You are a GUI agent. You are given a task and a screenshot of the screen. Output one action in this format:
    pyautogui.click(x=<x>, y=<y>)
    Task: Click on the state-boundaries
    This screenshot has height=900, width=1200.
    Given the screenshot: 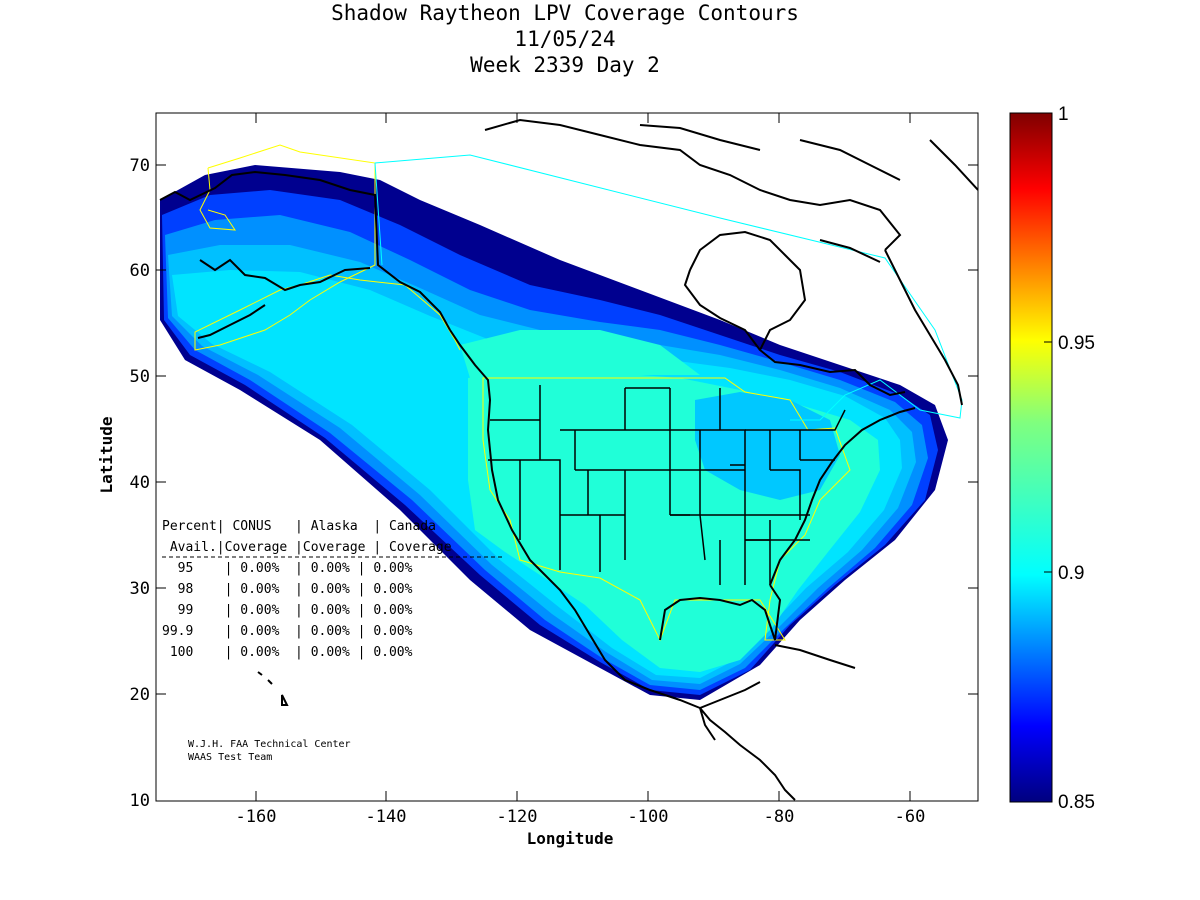 What is the action you would take?
    pyautogui.click(x=667, y=485)
    